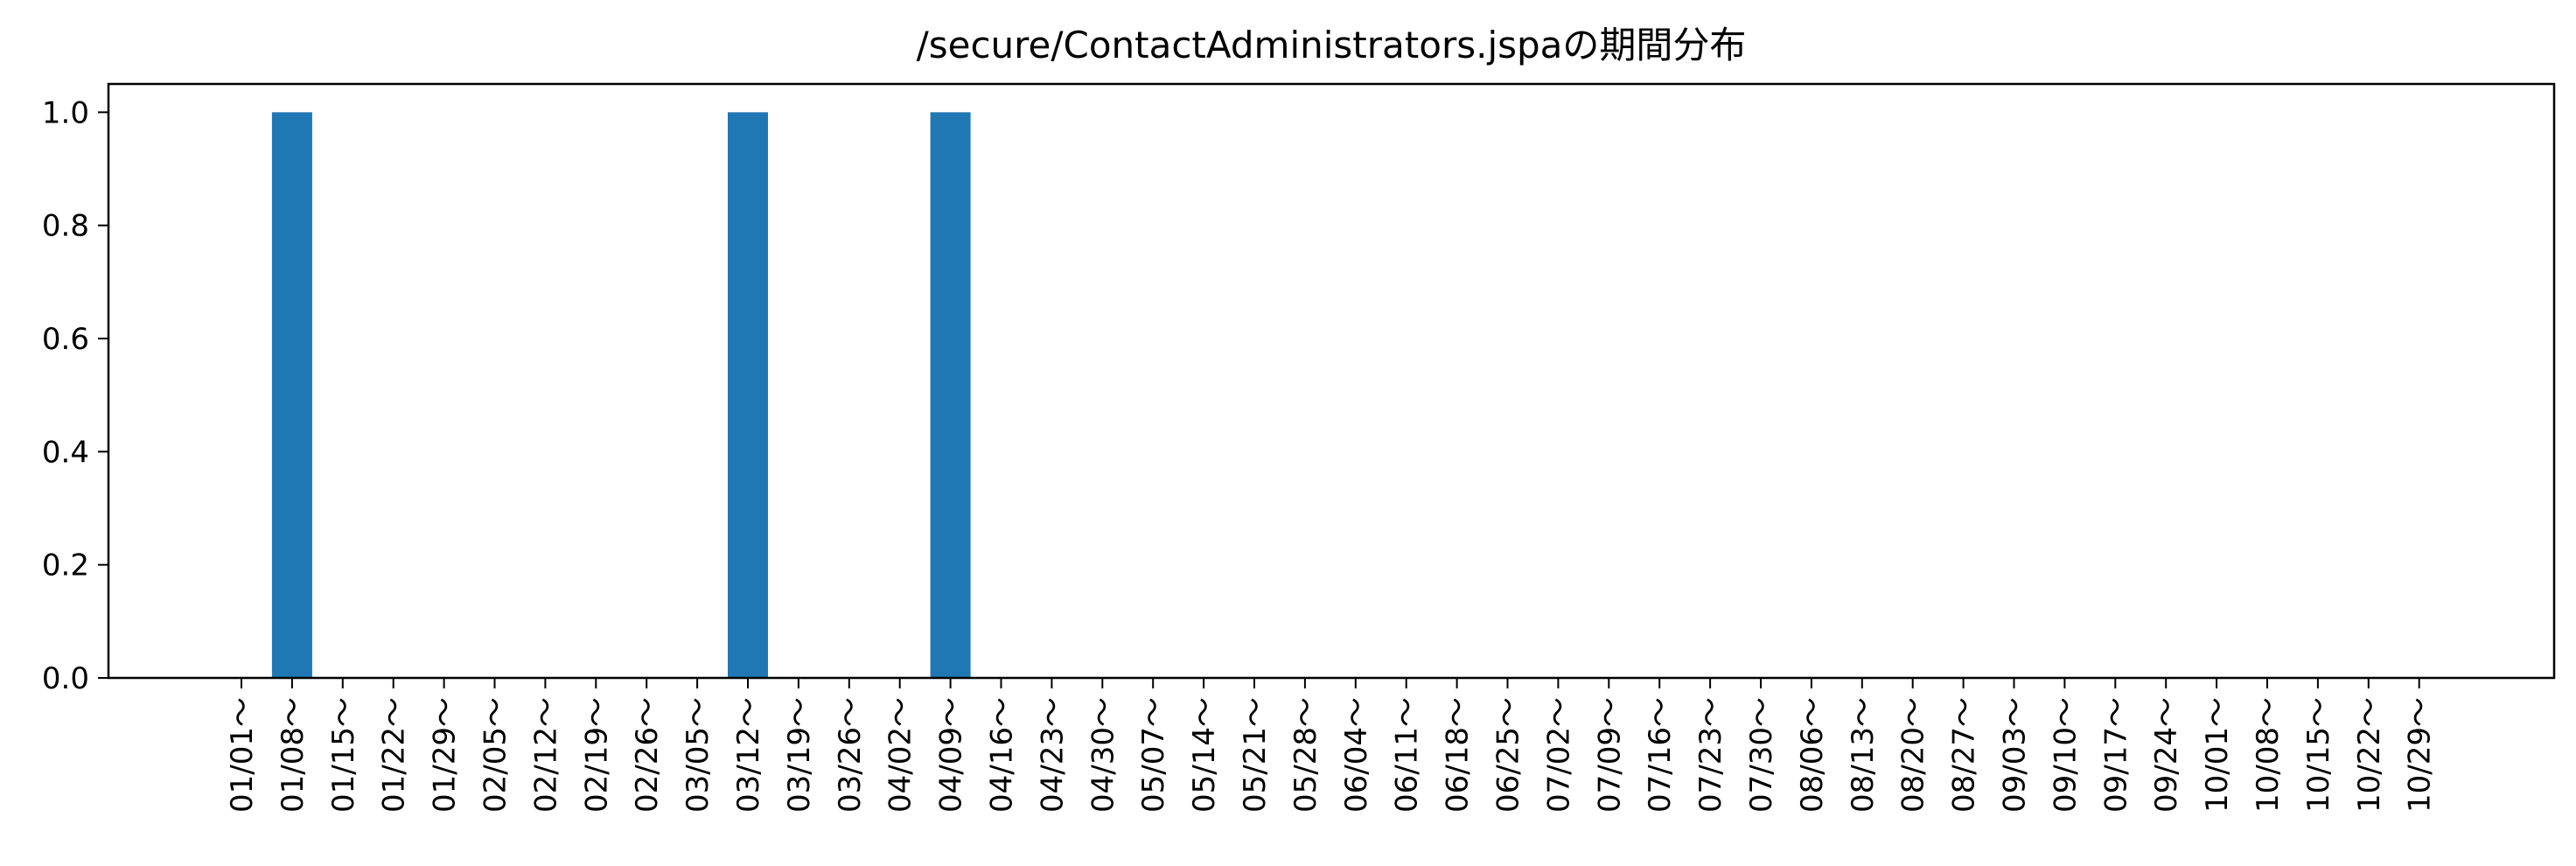 The height and width of the screenshot is (866, 2576). I want to click on x-tick-label: 07/30～, so click(1761, 755).